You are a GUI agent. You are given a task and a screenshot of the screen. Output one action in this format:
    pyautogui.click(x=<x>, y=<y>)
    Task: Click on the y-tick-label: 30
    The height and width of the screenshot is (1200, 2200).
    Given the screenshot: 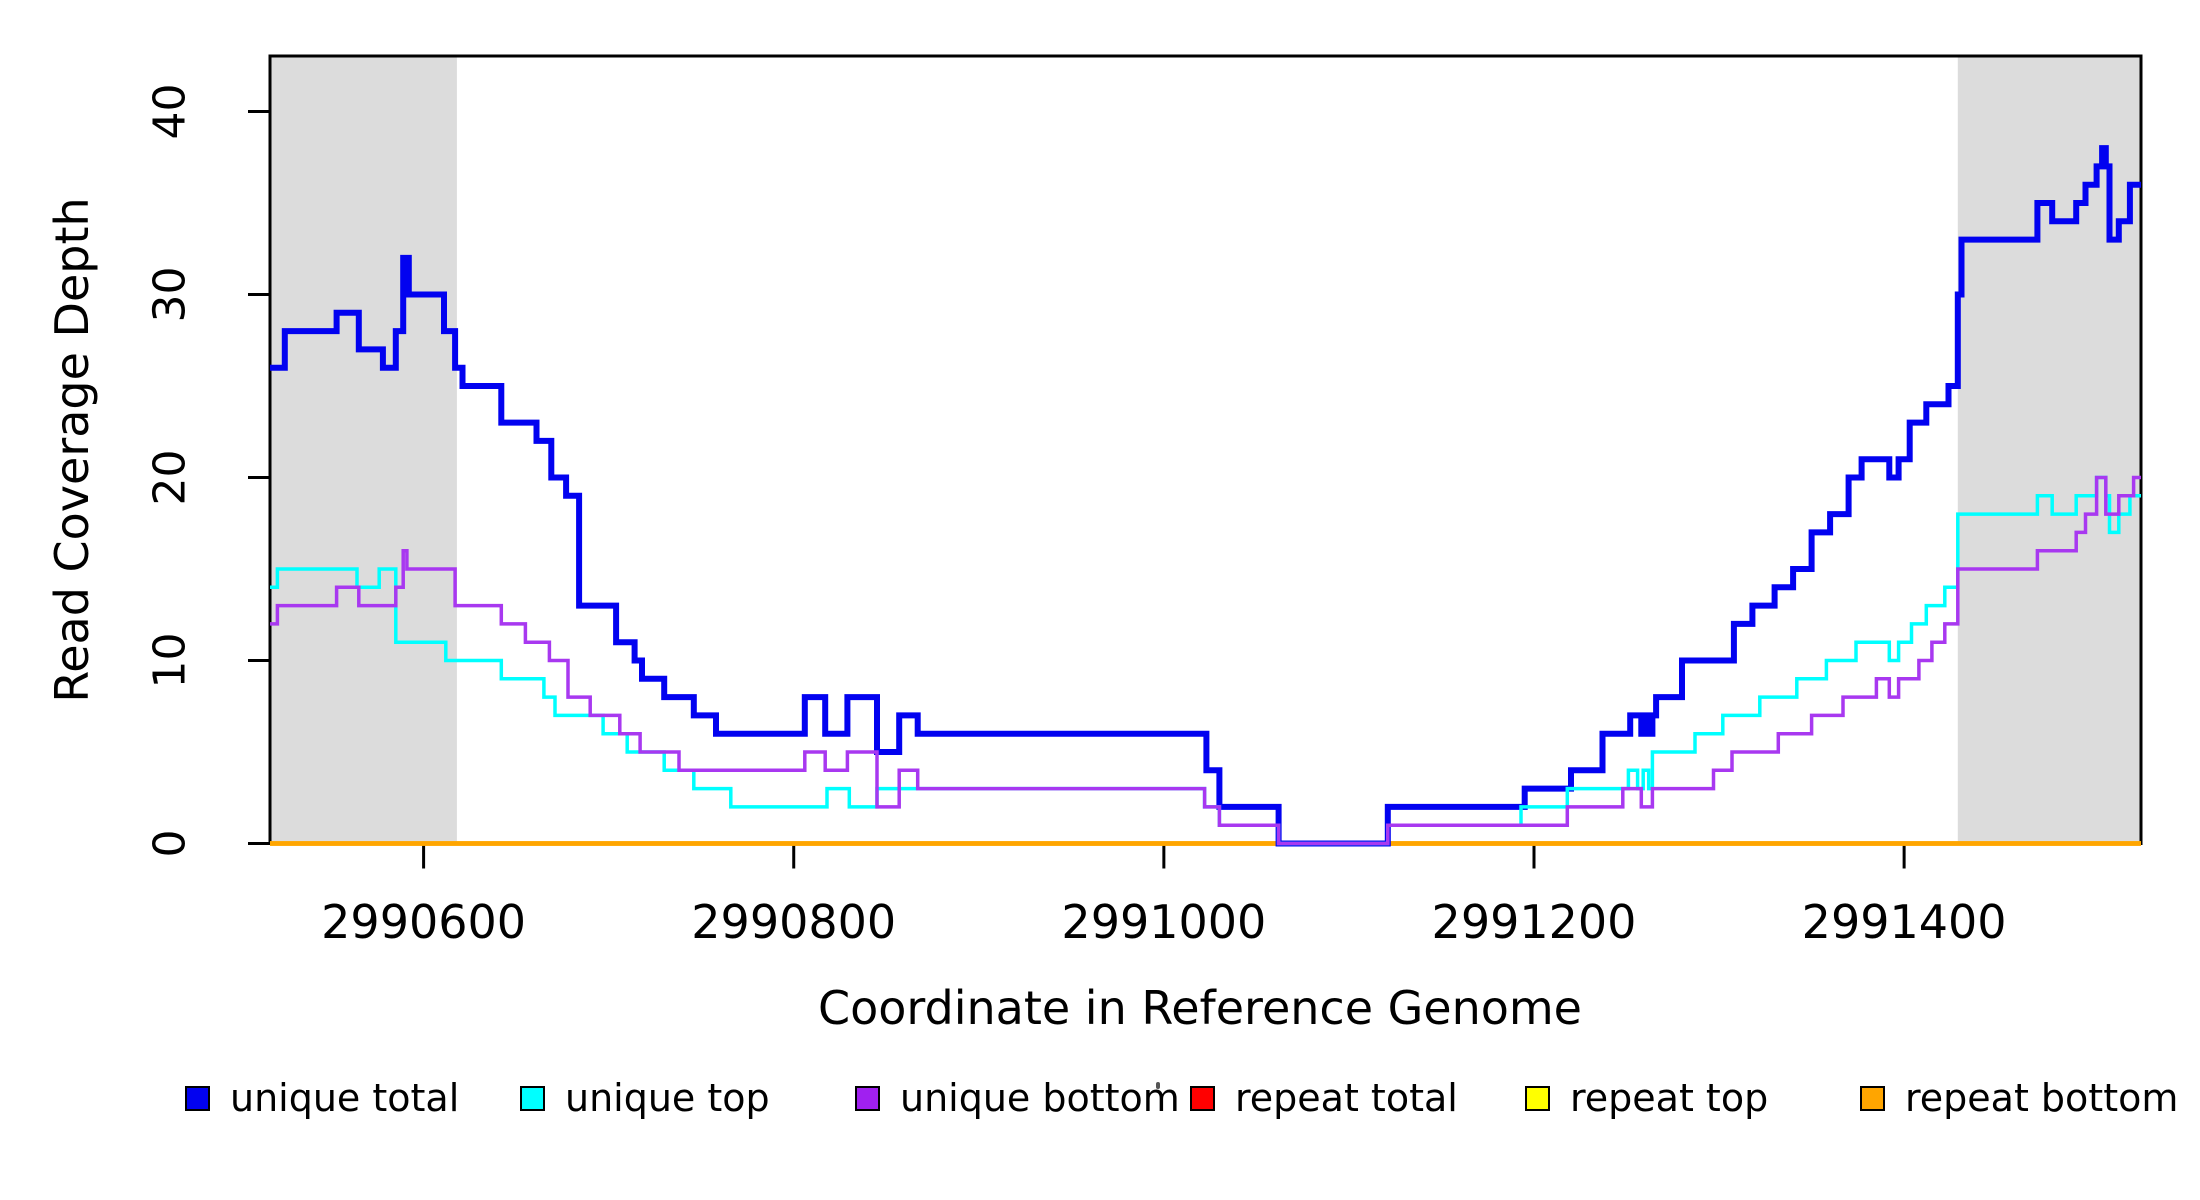 What is the action you would take?
    pyautogui.click(x=170, y=295)
    